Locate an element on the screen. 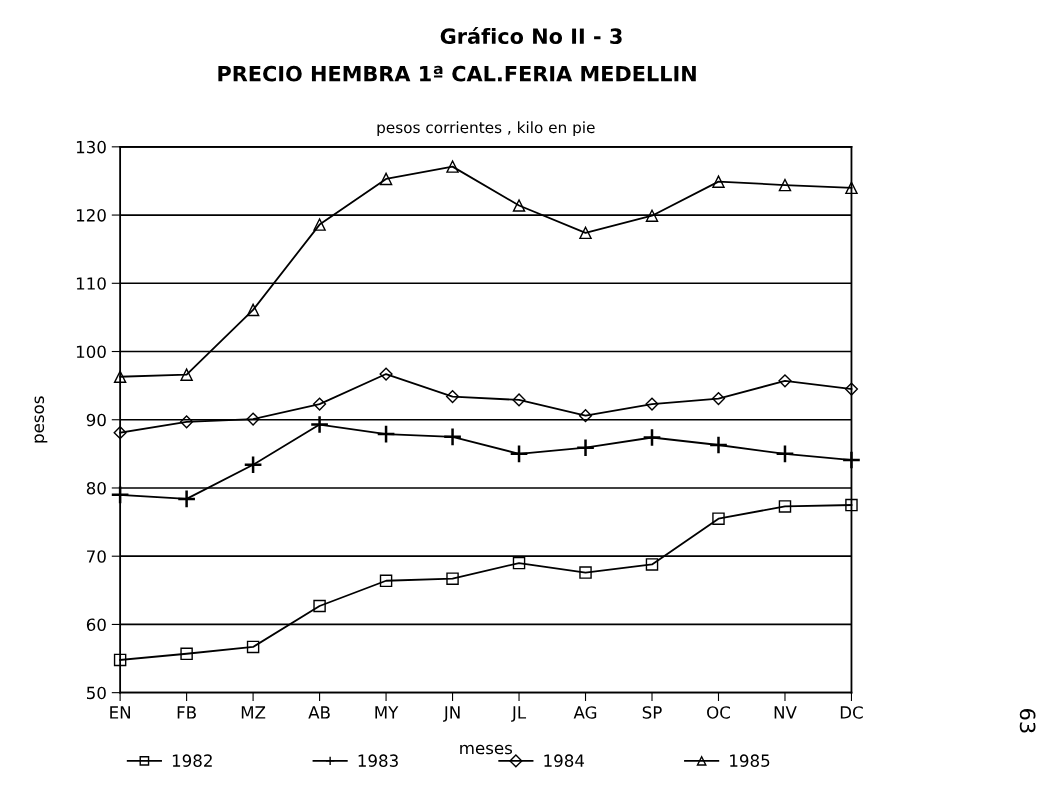 The height and width of the screenshot is (798, 1063). x-tick-label: NV is located at coordinates (785, 712).